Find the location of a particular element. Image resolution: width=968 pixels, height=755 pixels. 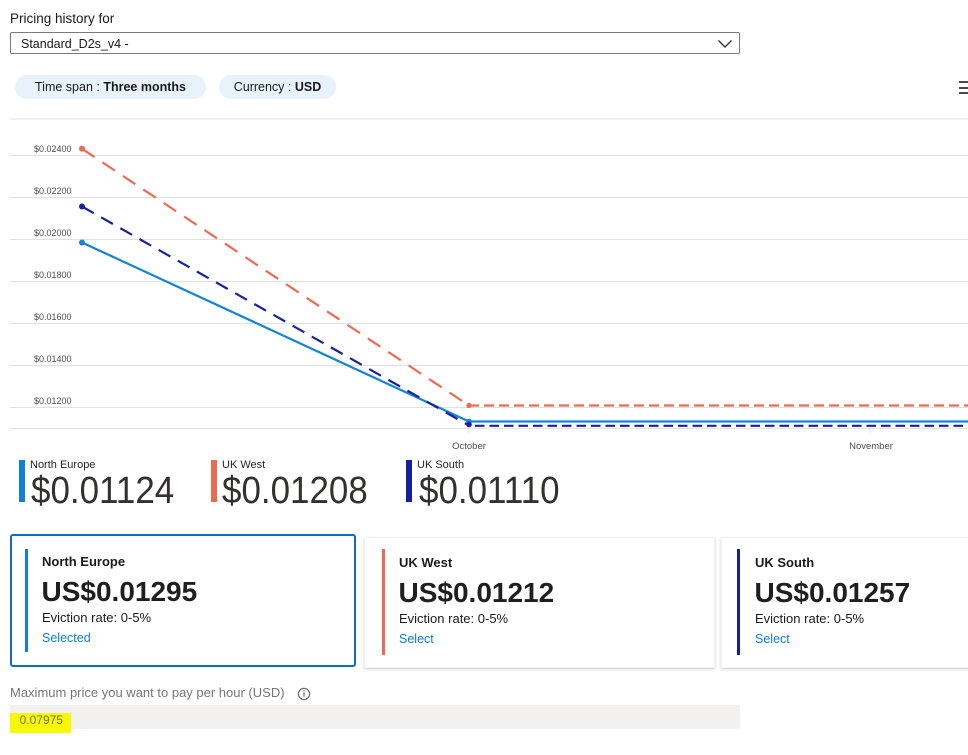

svg-text: October is located at coordinates (469, 446).